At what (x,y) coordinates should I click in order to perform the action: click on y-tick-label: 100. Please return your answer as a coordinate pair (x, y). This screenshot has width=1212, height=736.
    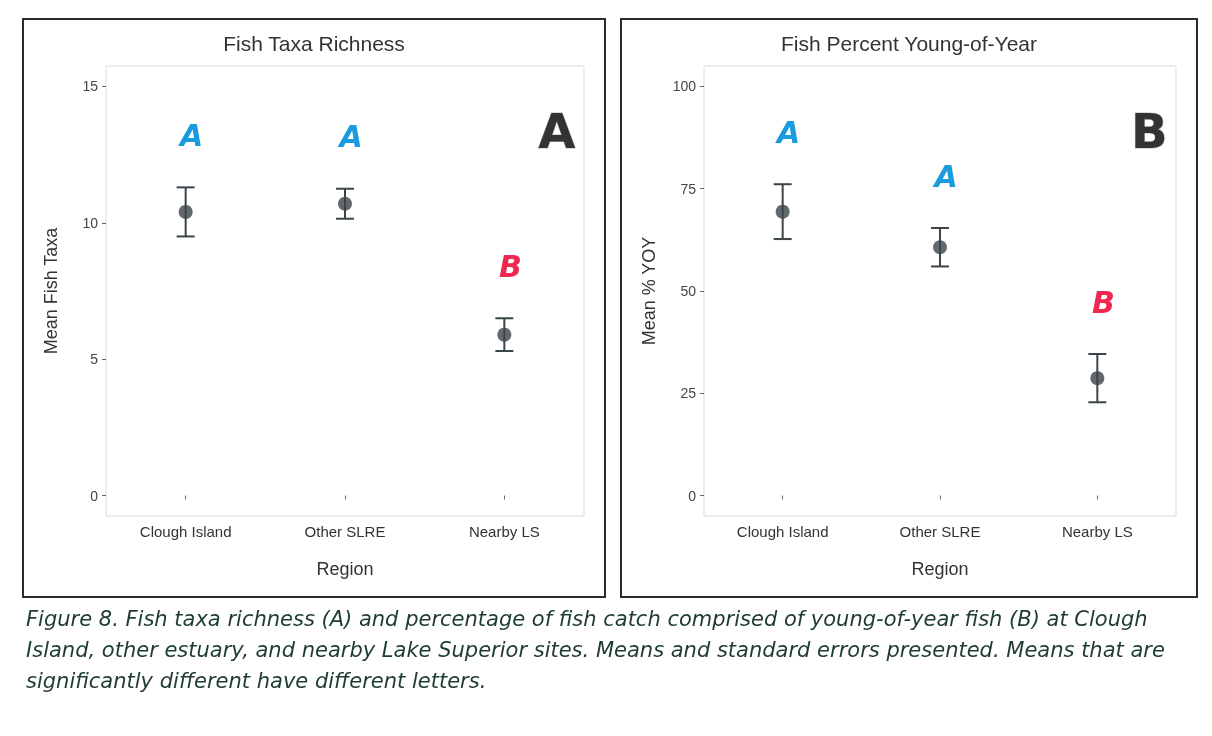
    Looking at the image, I should click on (684, 86).